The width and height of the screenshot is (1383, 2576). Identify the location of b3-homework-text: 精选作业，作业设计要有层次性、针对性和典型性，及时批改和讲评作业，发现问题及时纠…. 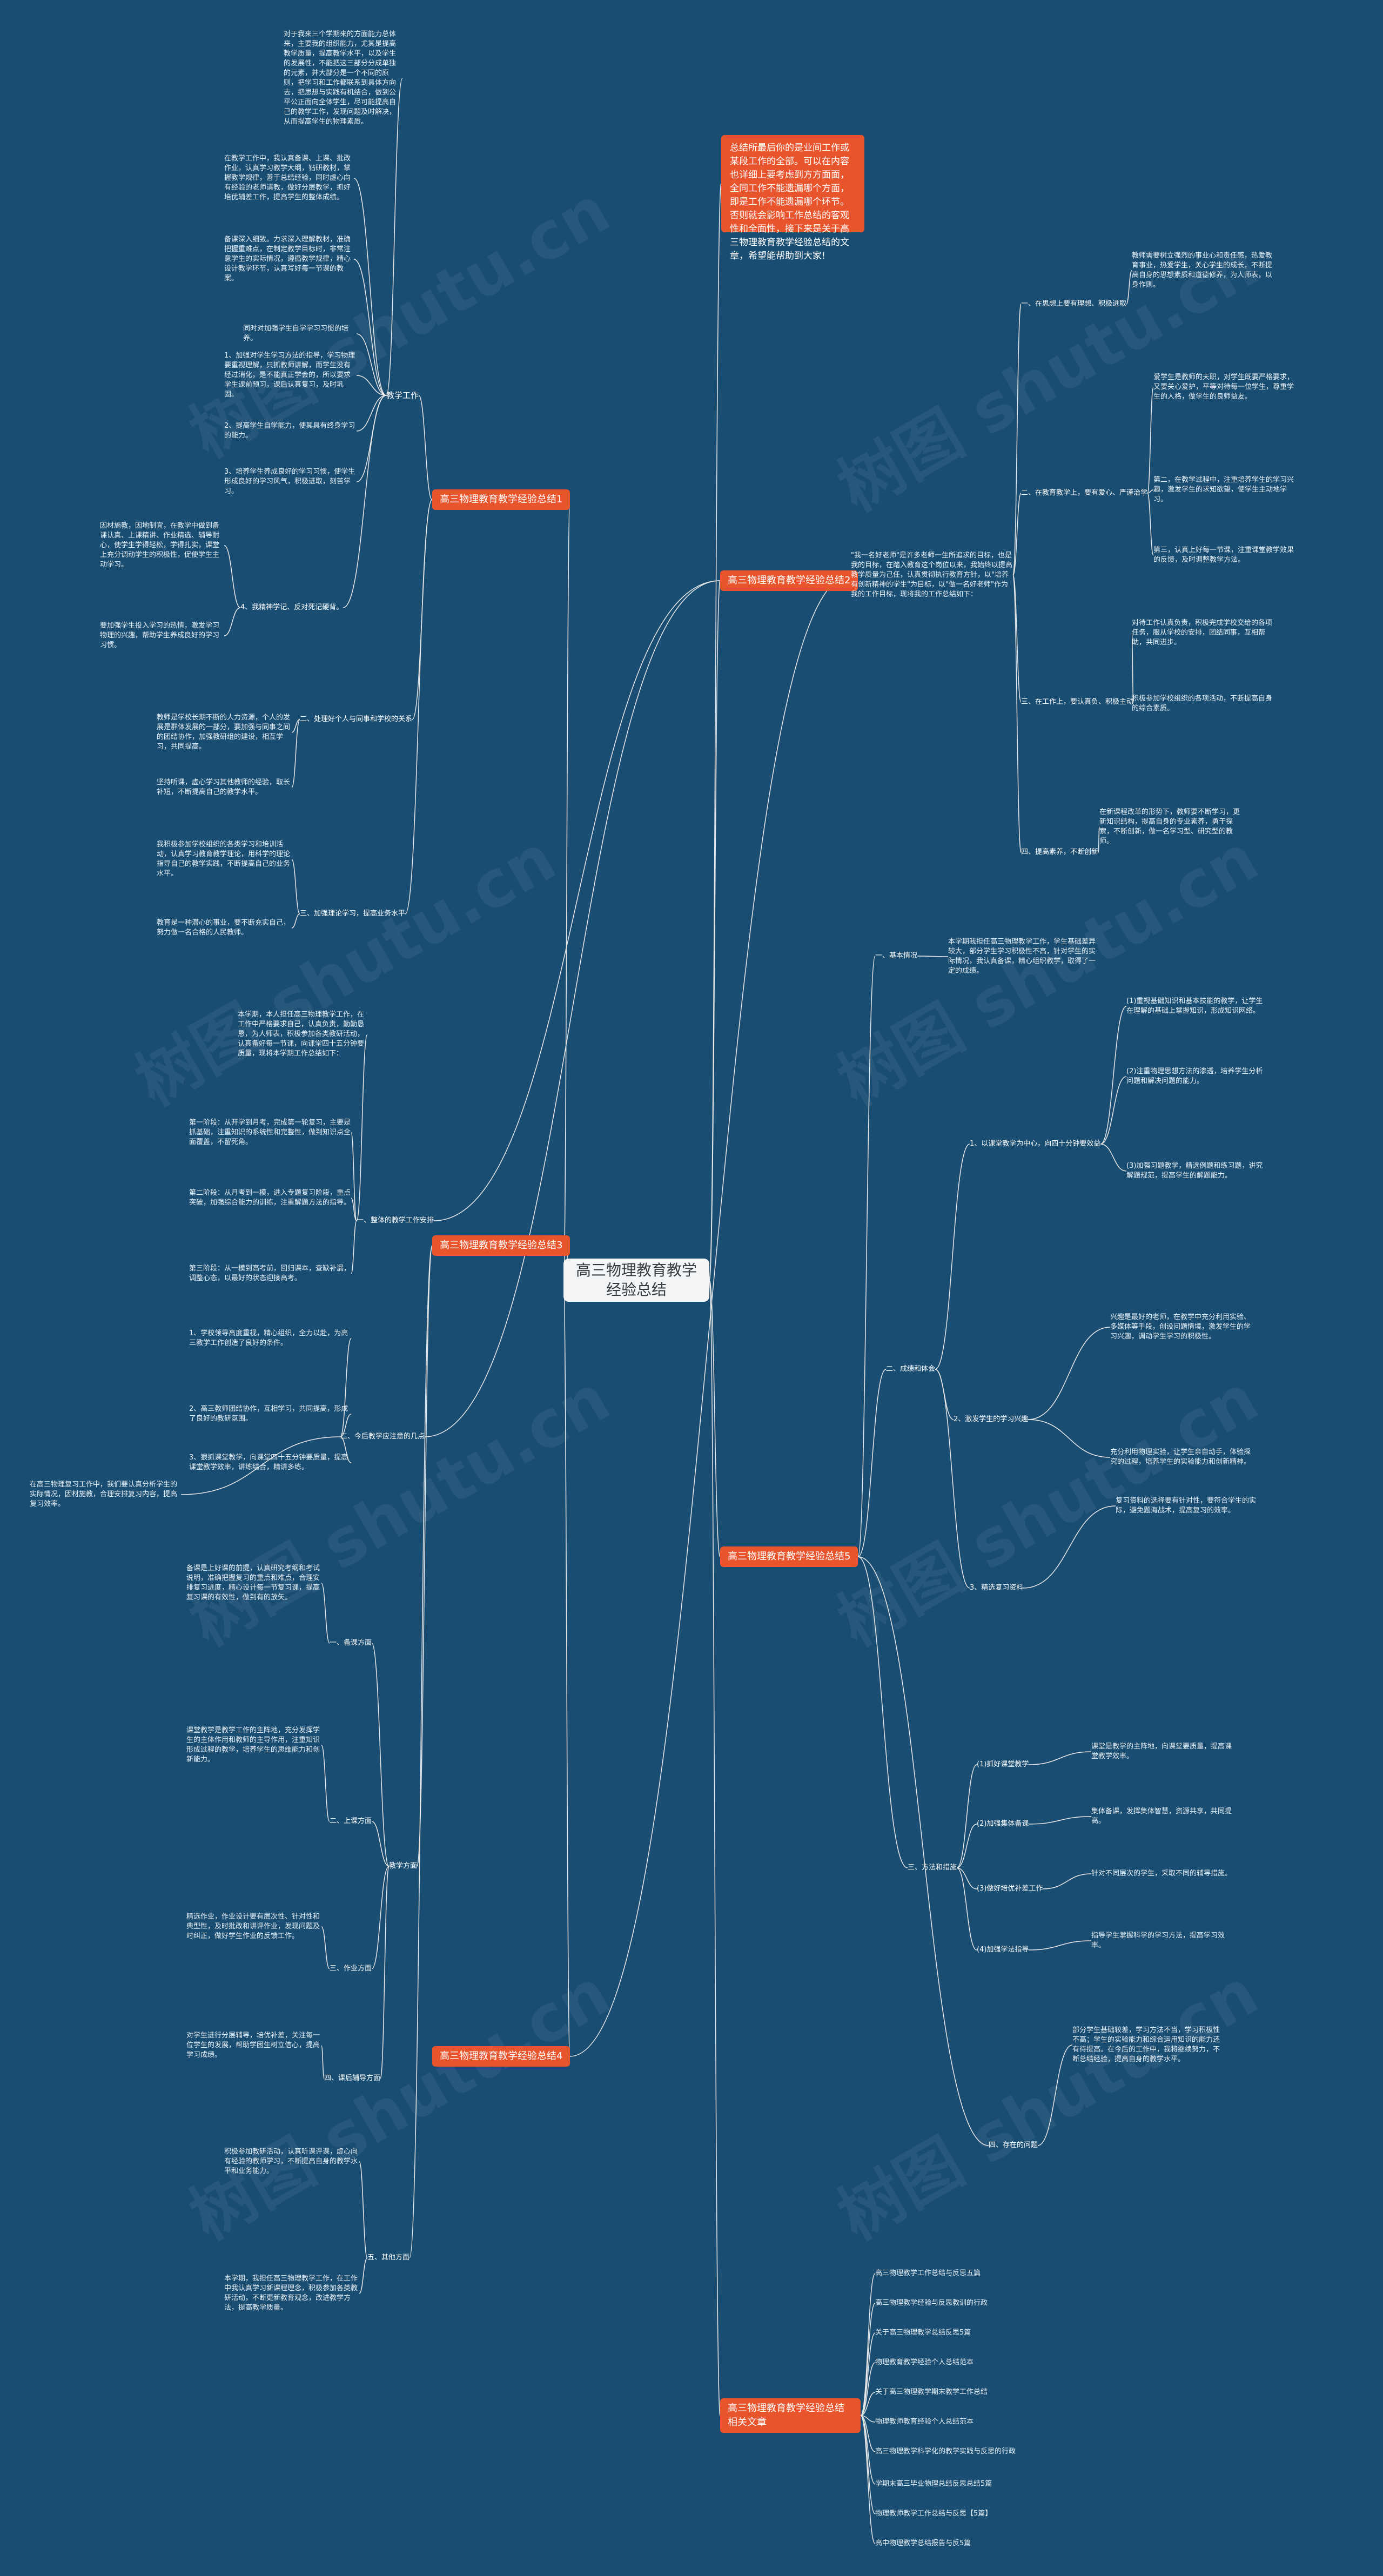
(253, 1927).